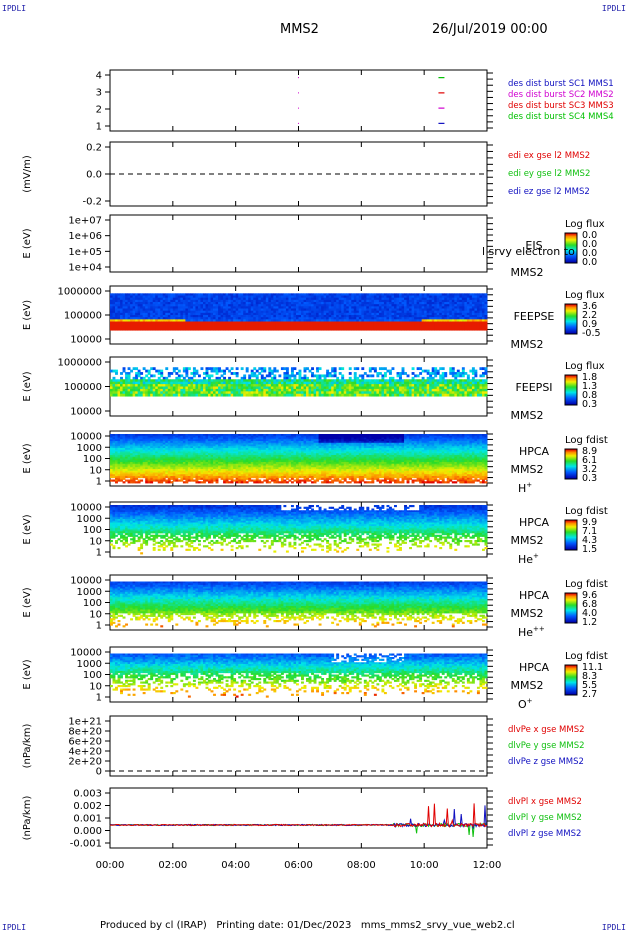 The height and width of the screenshot is (934, 630). I want to click on y-axis-label: (nPa/km), so click(27, 818).